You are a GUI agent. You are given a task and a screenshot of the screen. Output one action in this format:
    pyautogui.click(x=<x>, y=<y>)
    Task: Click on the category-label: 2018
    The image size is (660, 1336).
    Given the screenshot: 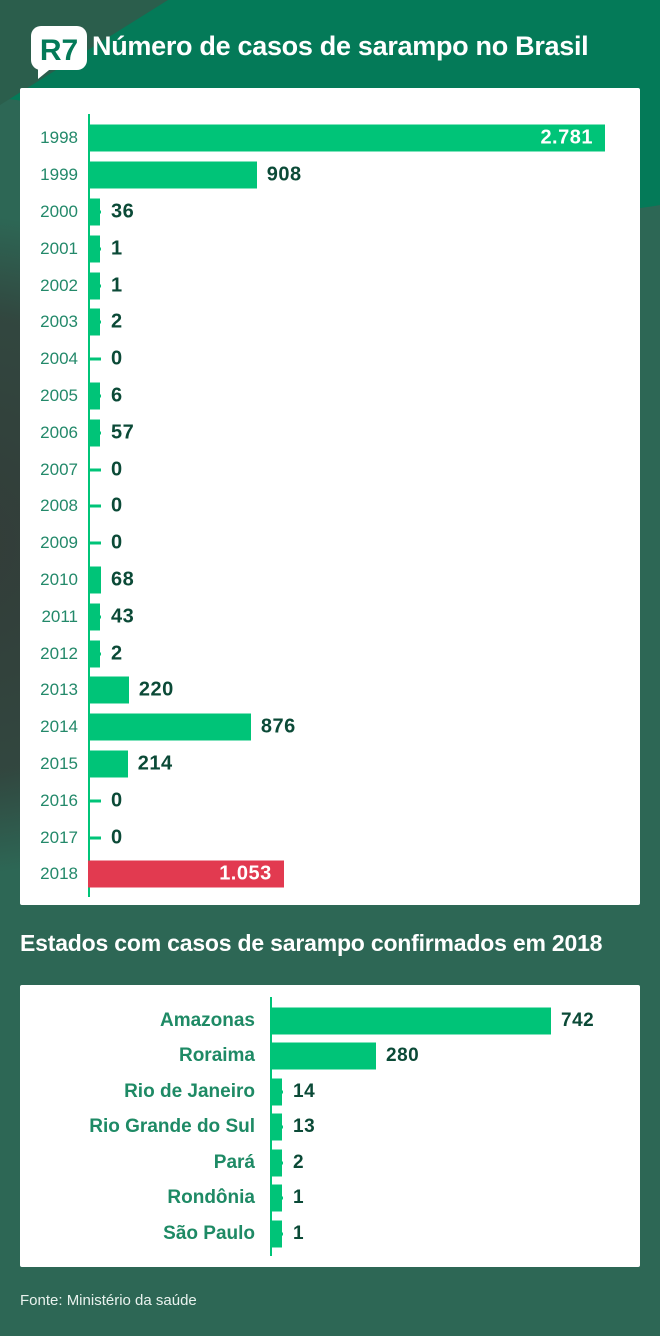 What is the action you would take?
    pyautogui.click(x=59, y=874)
    